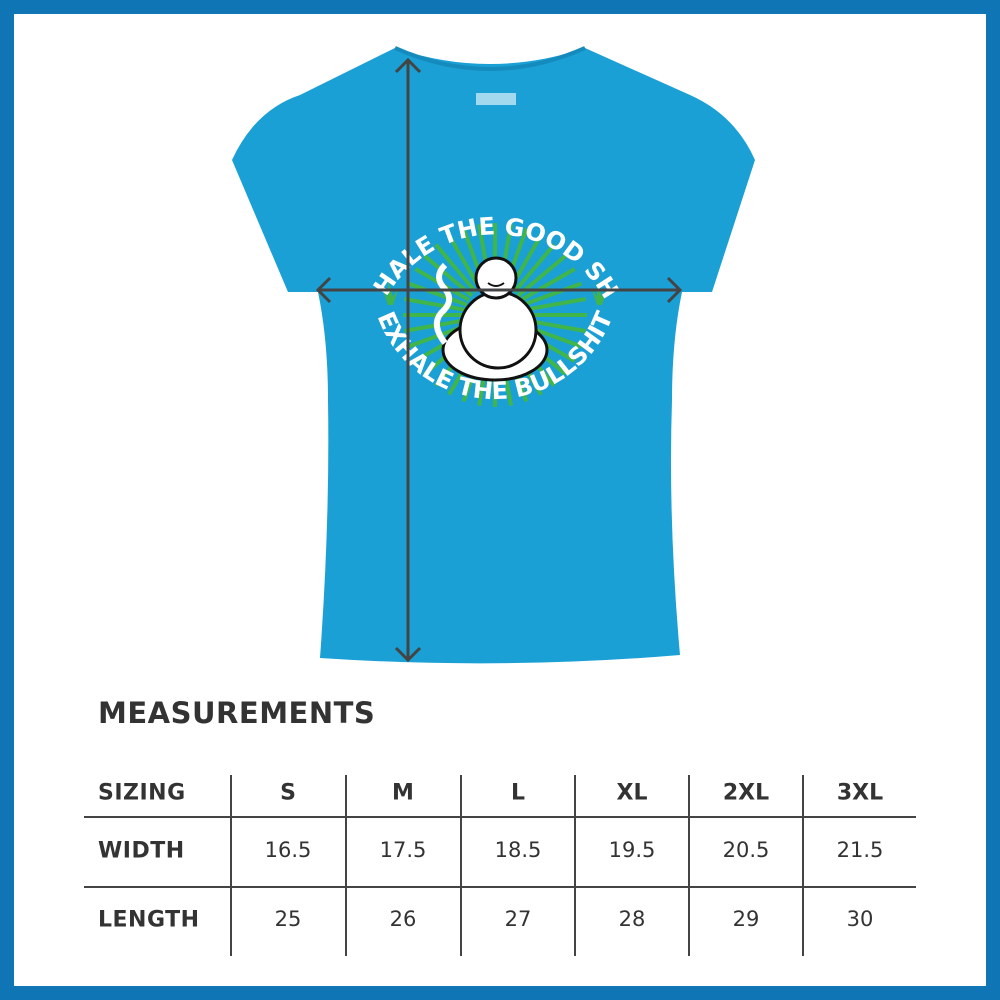 The width and height of the screenshot is (1000, 1000). Describe the element at coordinates (518, 919) in the screenshot. I see `length-cell: 27` at that location.